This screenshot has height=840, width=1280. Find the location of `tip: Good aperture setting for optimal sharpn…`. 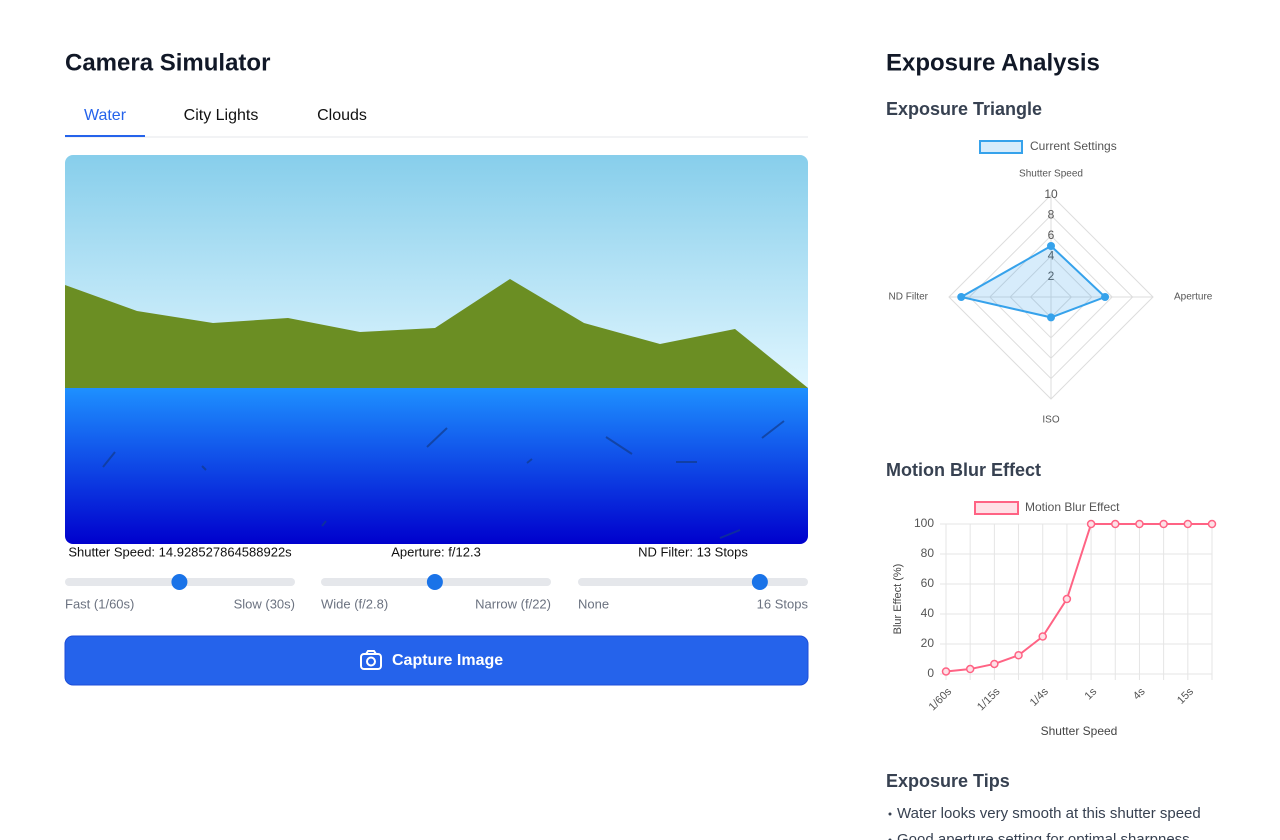

tip: Good aperture setting for optimal sharpn… is located at coordinates (1043, 835).